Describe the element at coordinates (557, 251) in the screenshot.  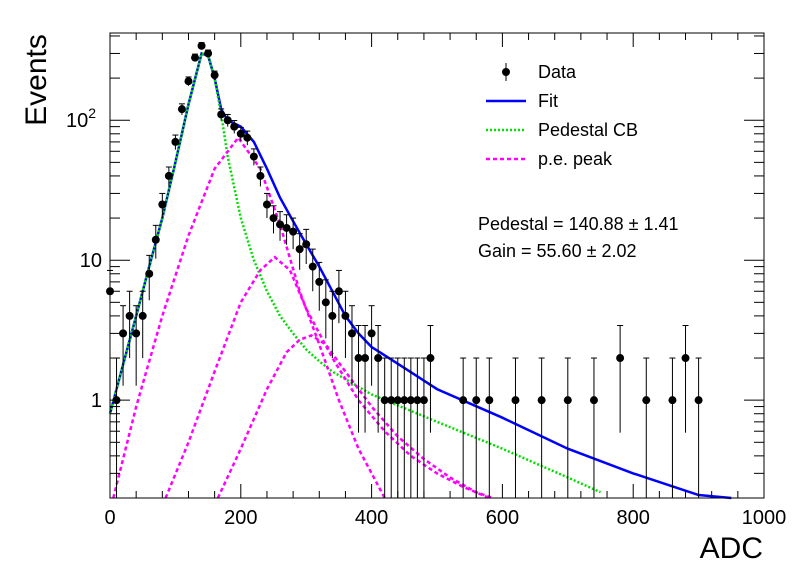
I see `gain-annotation: Gain = 55.60 ± 2.02` at that location.